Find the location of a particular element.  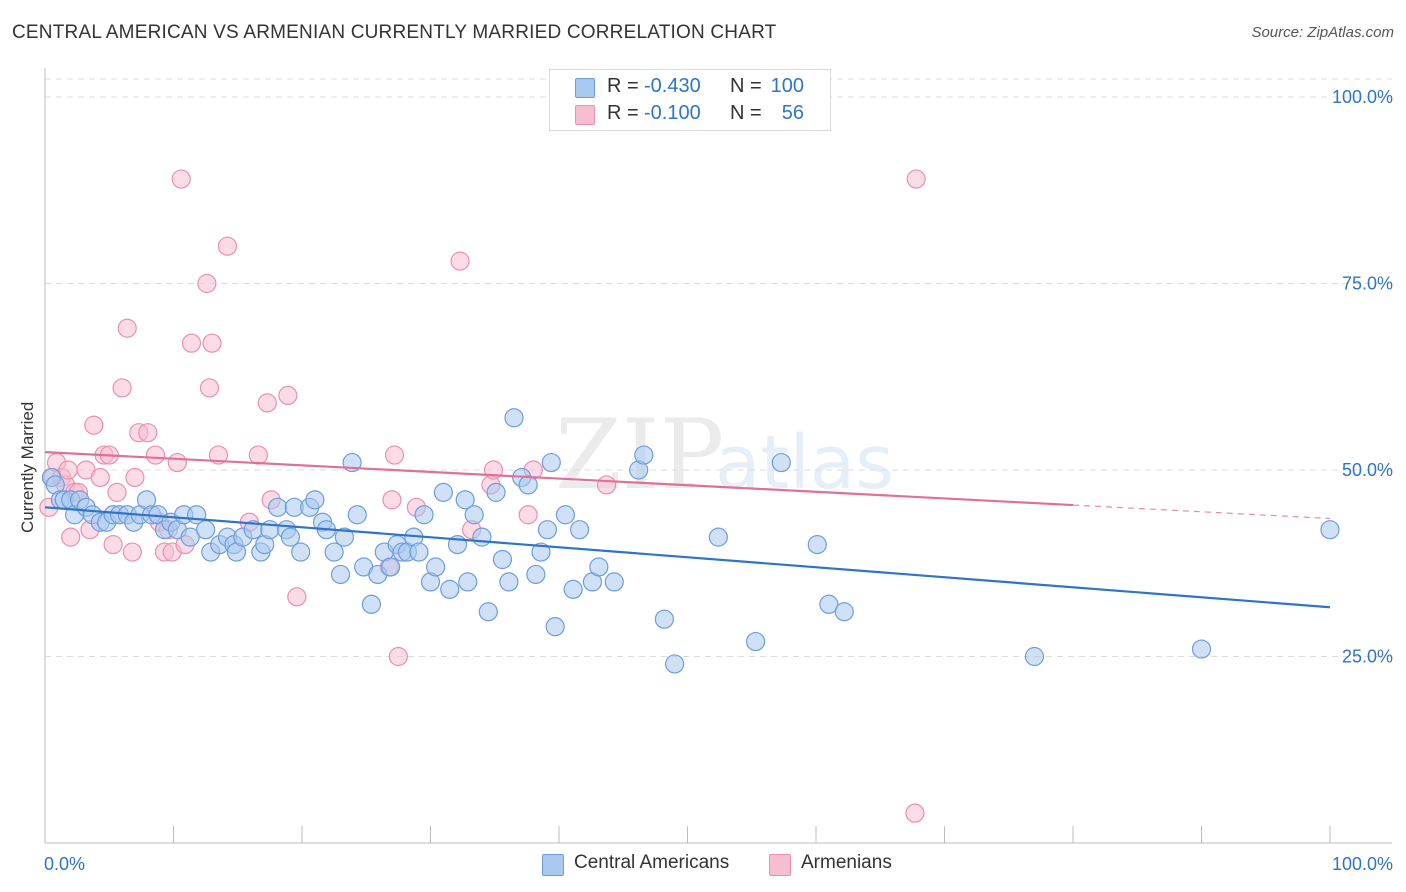

legend-row-armenians: R = -0.100 N = 56 is located at coordinates (690, 114).